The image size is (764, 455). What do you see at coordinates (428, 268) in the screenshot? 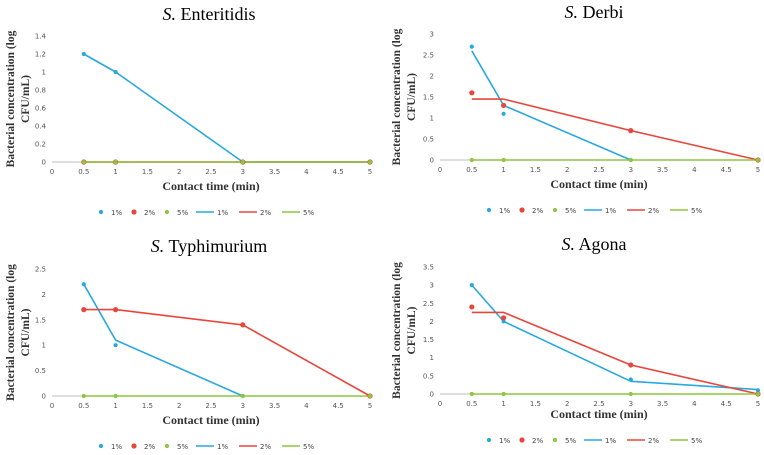
I see `y-tick-label: 3.5` at bounding box center [428, 268].